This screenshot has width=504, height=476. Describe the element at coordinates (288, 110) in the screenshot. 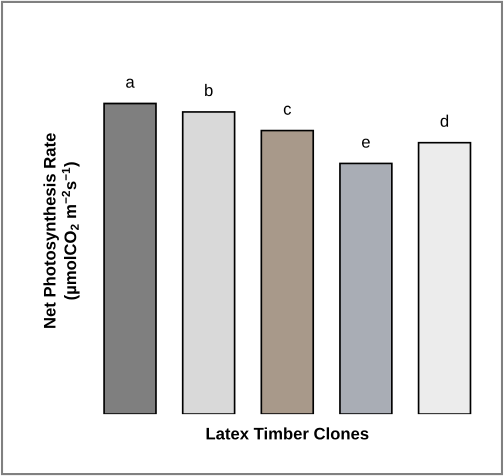

I see `annotation: c` at that location.